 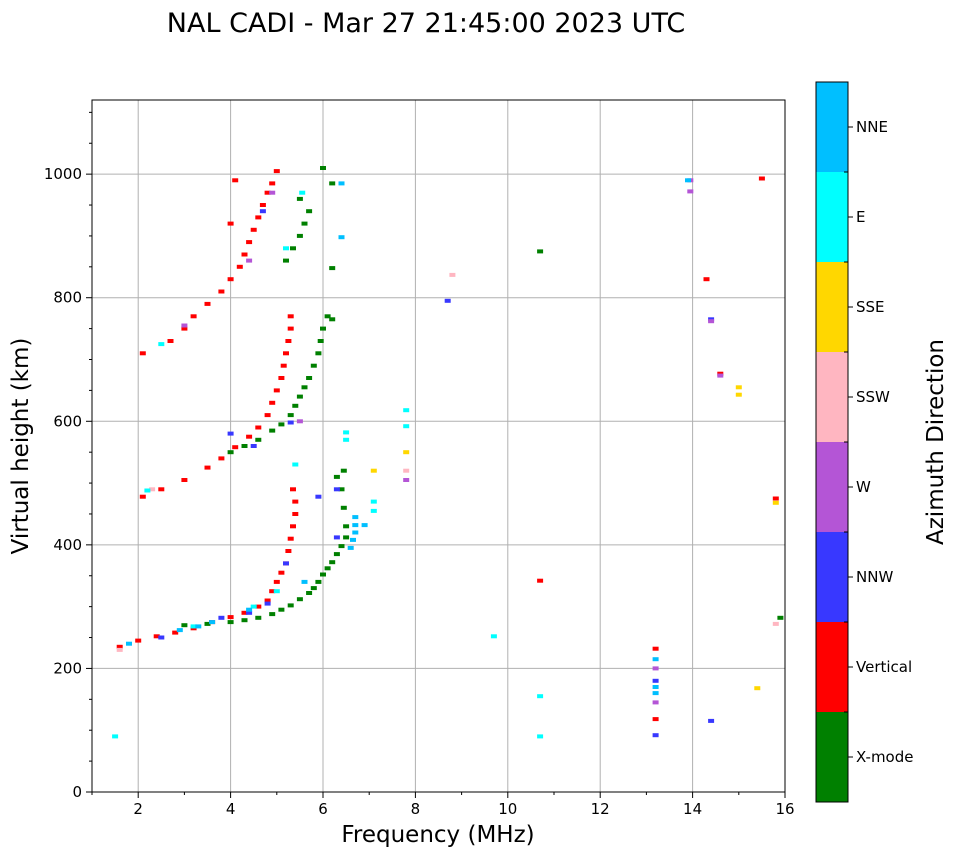 What do you see at coordinates (884, 757) in the screenshot?
I see `colorbar-tick-label: X-mode` at bounding box center [884, 757].